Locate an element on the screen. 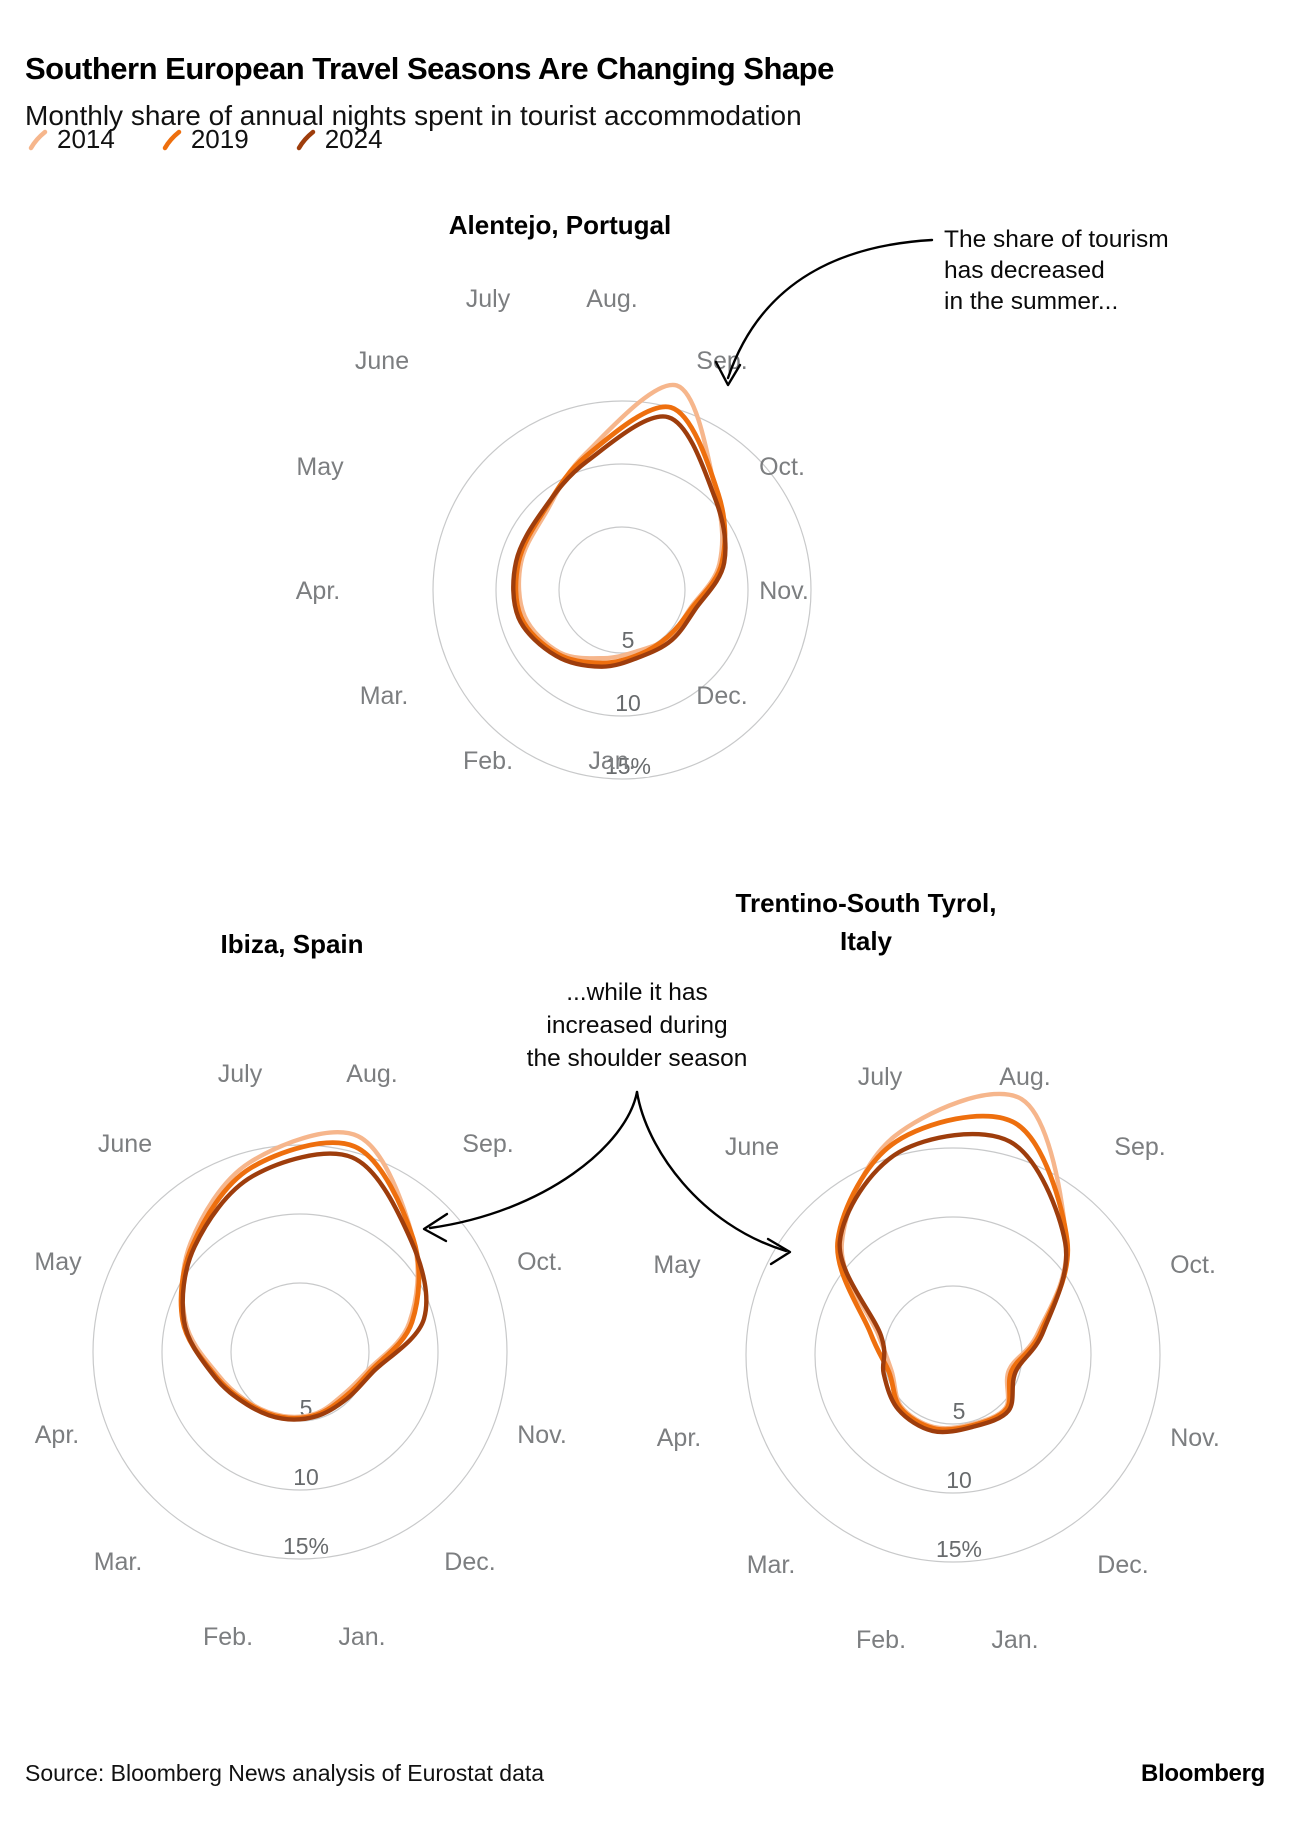 This screenshot has width=1290, height=1822. annotation-arrow-shoulder-right-head is located at coordinates (779, 1251).